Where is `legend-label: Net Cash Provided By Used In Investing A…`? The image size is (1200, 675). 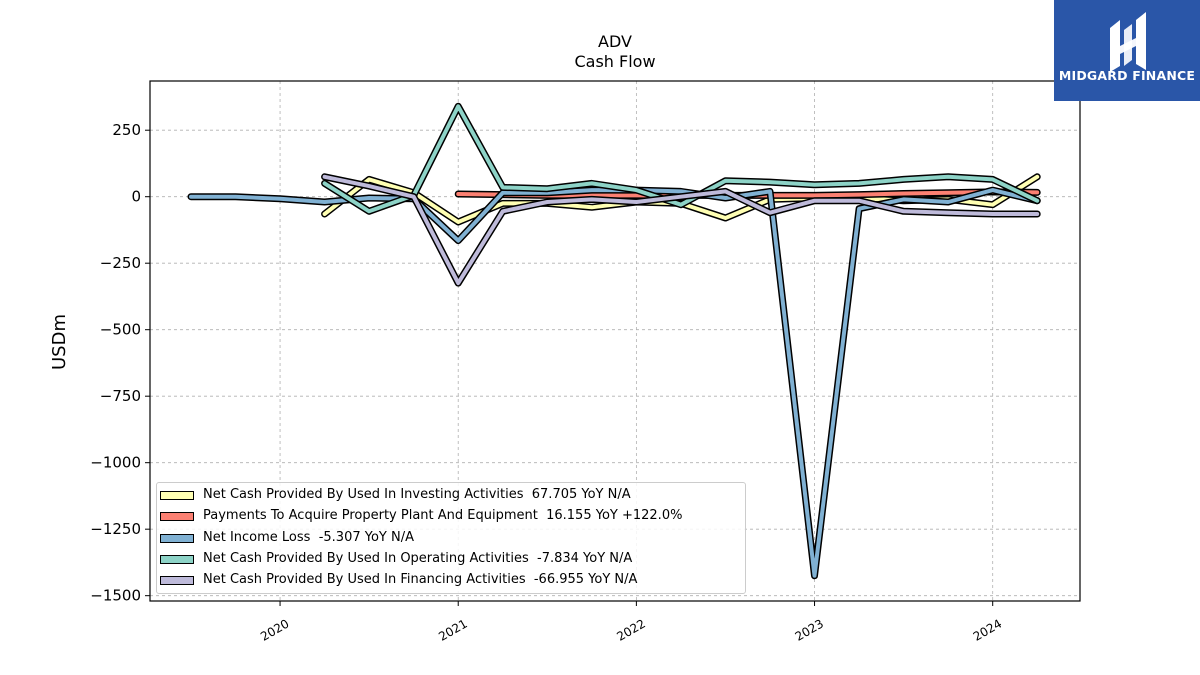
legend-label: Net Cash Provided By Used In Investing A… is located at coordinates (417, 494).